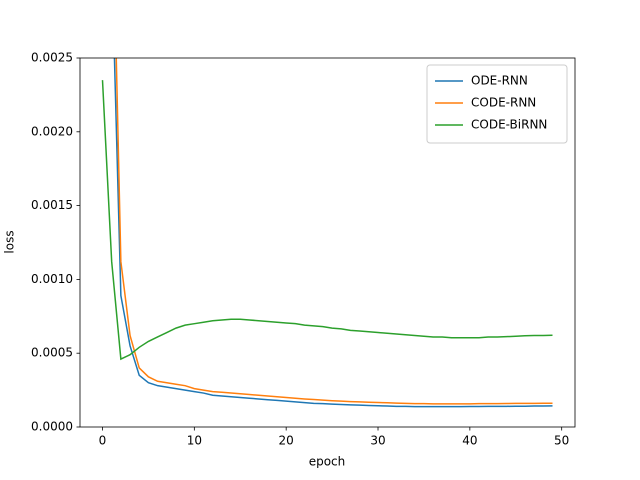  I want to click on x-axis-label: epoch, so click(327, 462).